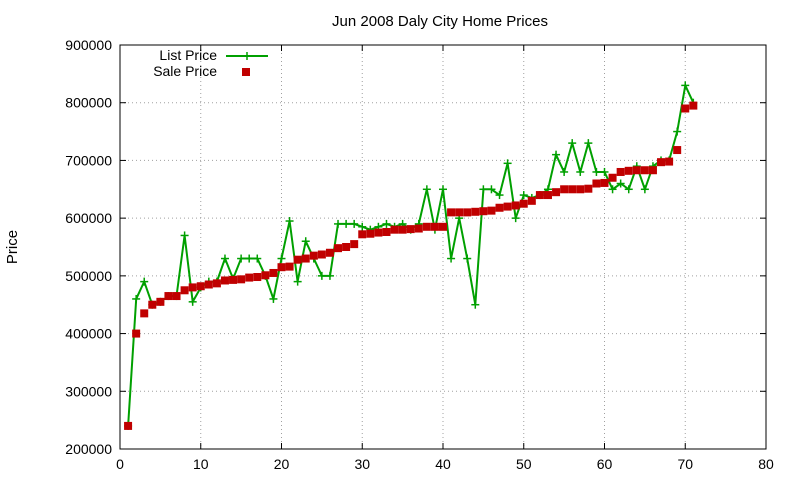 This screenshot has width=800, height=480. What do you see at coordinates (88, 449) in the screenshot?
I see `y-tick-label: 200000` at bounding box center [88, 449].